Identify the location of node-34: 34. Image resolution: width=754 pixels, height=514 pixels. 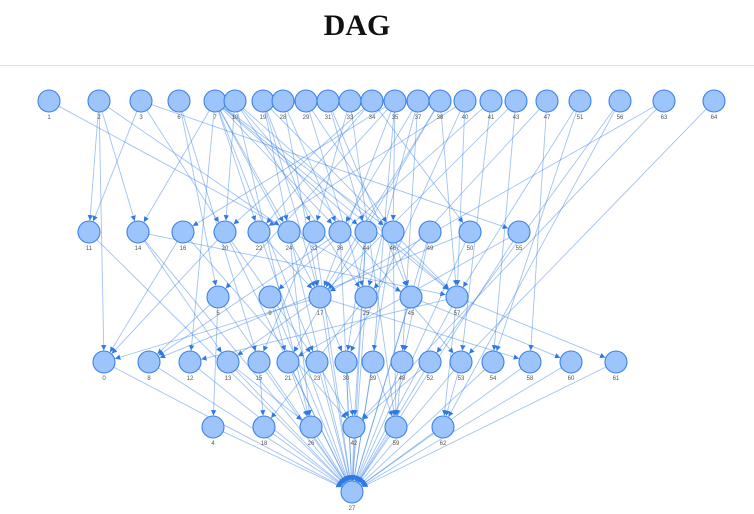
(372, 105).